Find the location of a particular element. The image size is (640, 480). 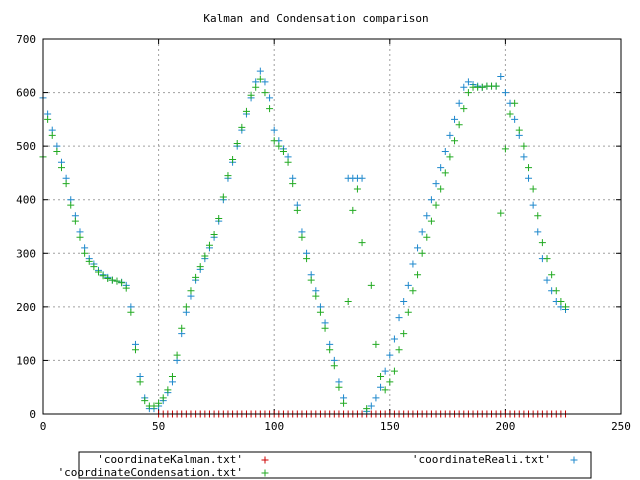

y-tick-label: 200 is located at coordinates (26, 307).